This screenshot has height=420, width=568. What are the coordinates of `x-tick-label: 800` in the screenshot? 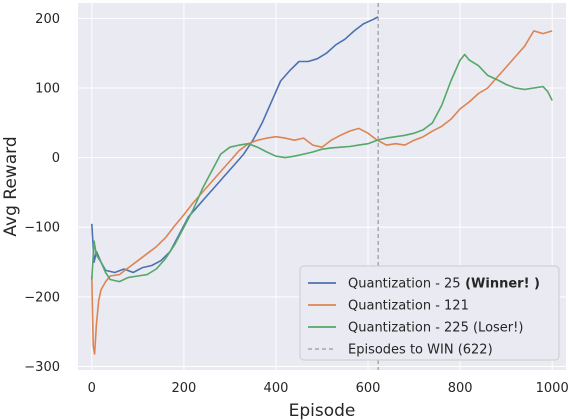 It's located at (460, 388).